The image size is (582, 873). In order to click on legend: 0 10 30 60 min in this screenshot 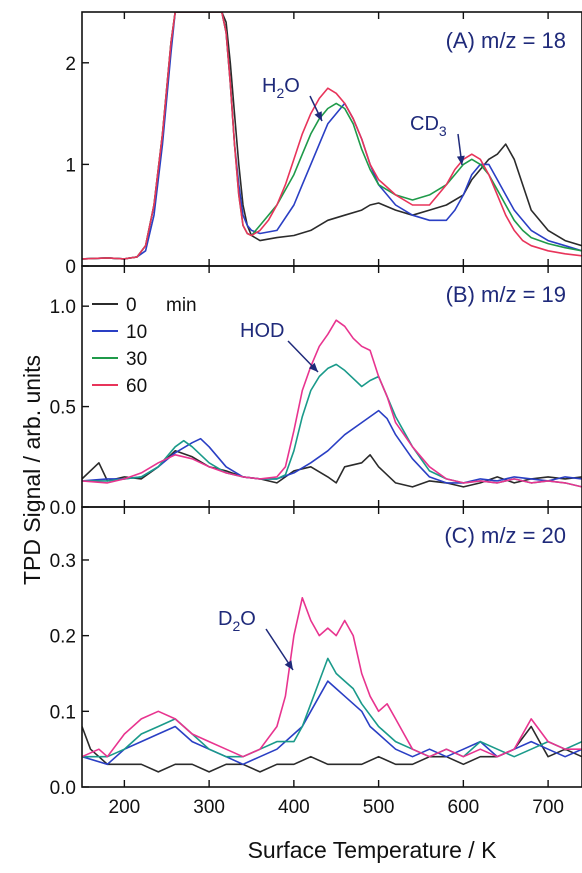, I will do `click(144, 346)`.